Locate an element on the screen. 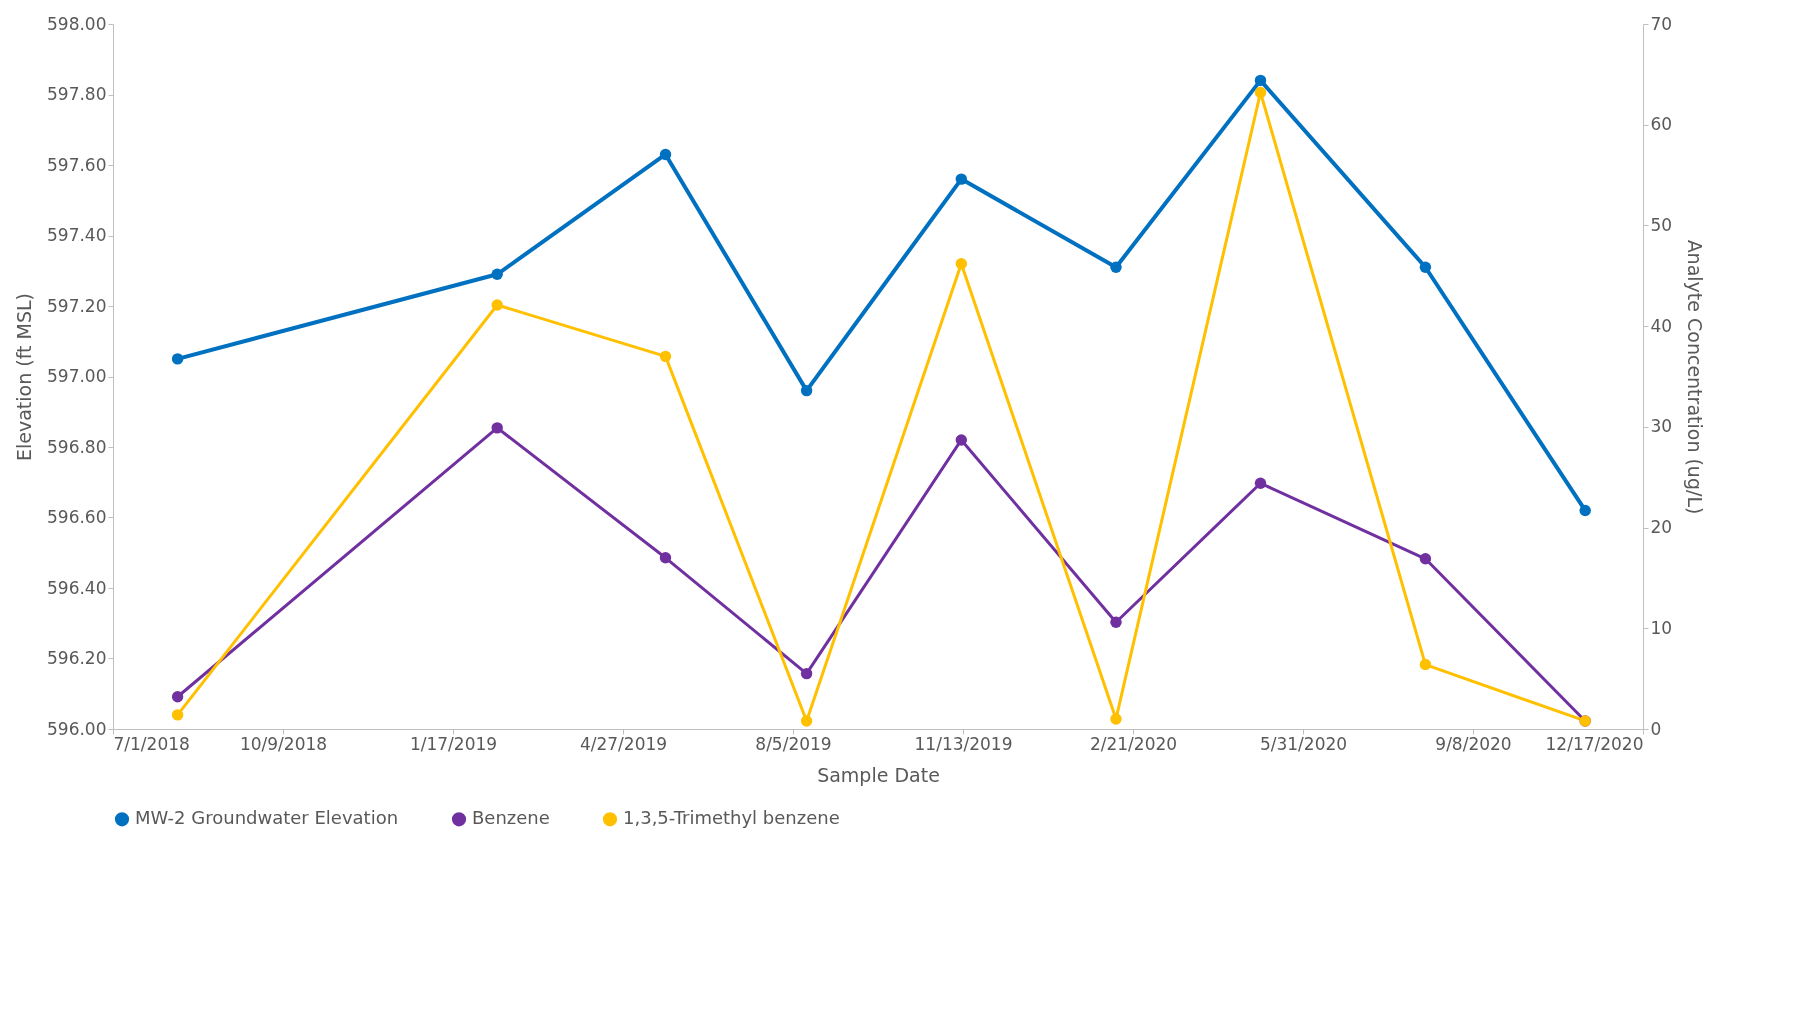 The height and width of the screenshot is (1027, 1795). y-tick-label: 596.20 is located at coordinates (77, 658).